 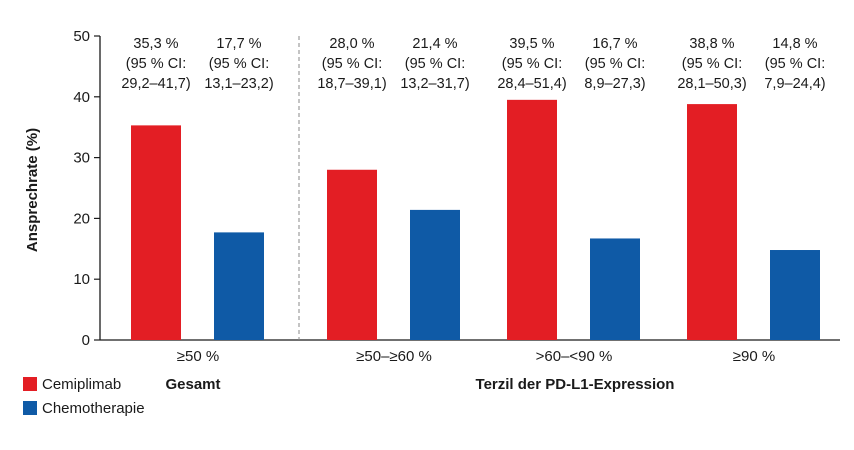 What do you see at coordinates (81, 158) in the screenshot?
I see `y-tick-label: 30` at bounding box center [81, 158].